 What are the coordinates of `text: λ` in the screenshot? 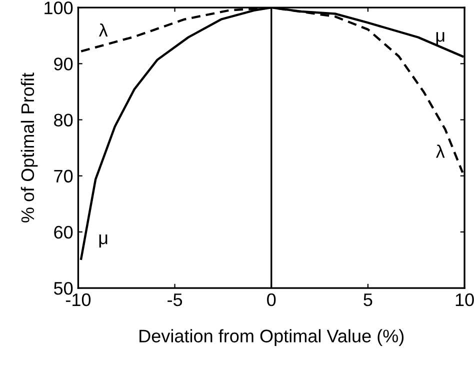 It's located at (103, 30).